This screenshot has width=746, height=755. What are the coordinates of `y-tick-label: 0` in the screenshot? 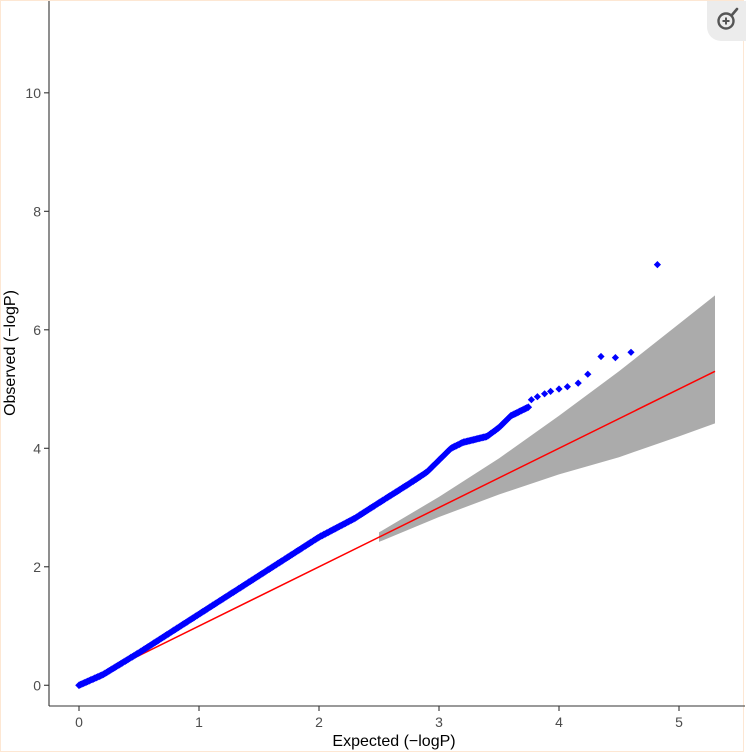 It's located at (37, 685).